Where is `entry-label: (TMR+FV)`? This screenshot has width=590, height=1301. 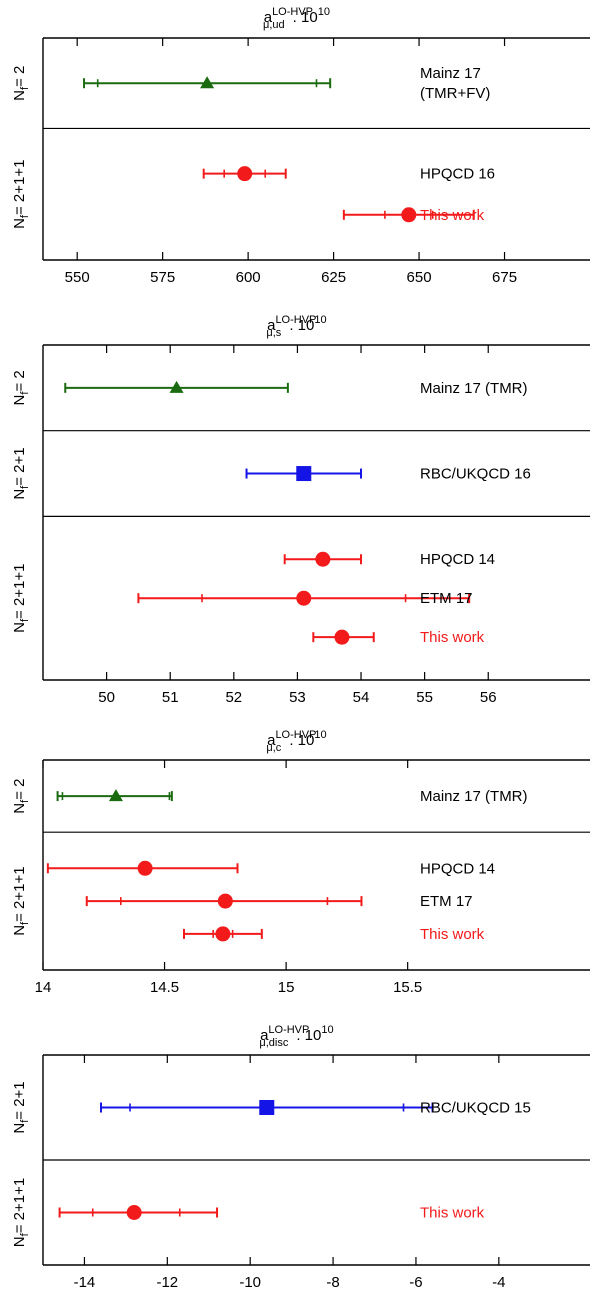 entry-label: (TMR+FV) is located at coordinates (455, 93).